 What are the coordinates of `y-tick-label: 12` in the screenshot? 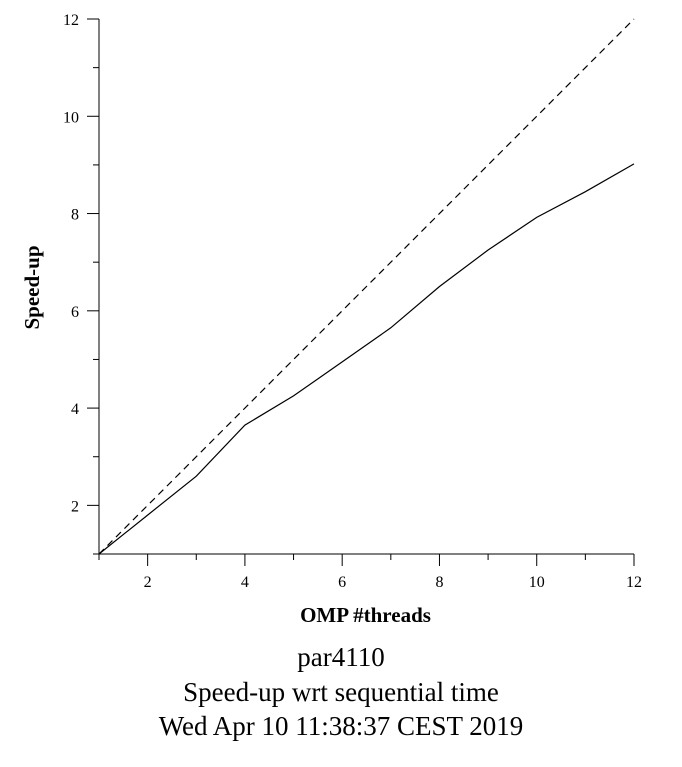 It's located at (71, 20).